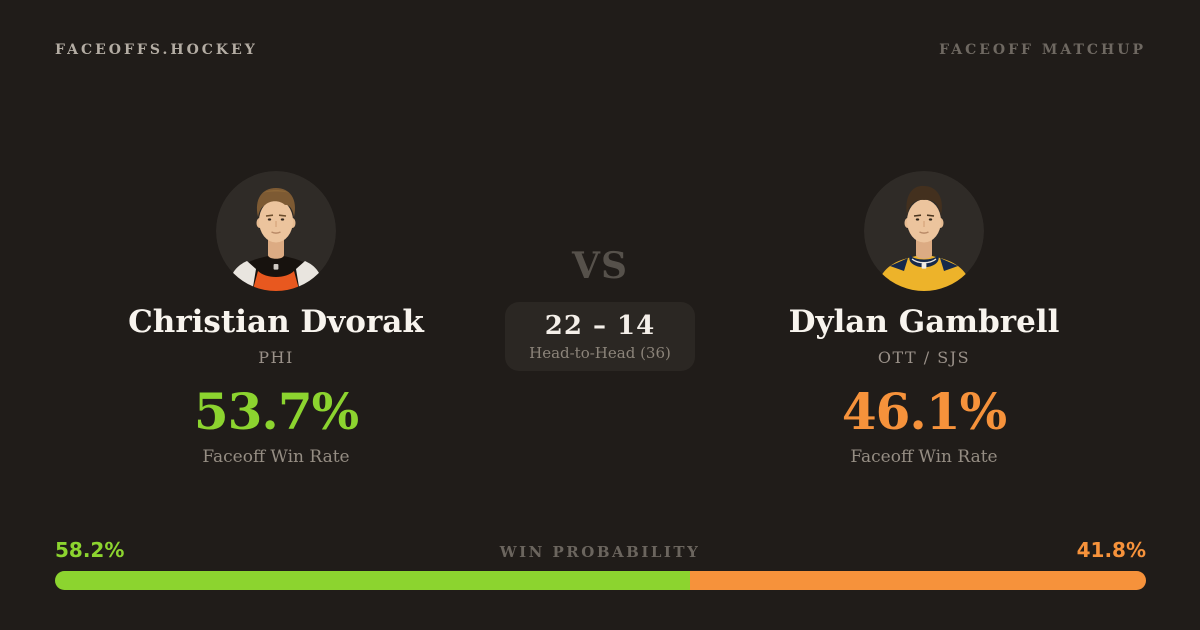 The width and height of the screenshot is (1200, 630). I want to click on player-name-left: Christian Dvorak, so click(276, 322).